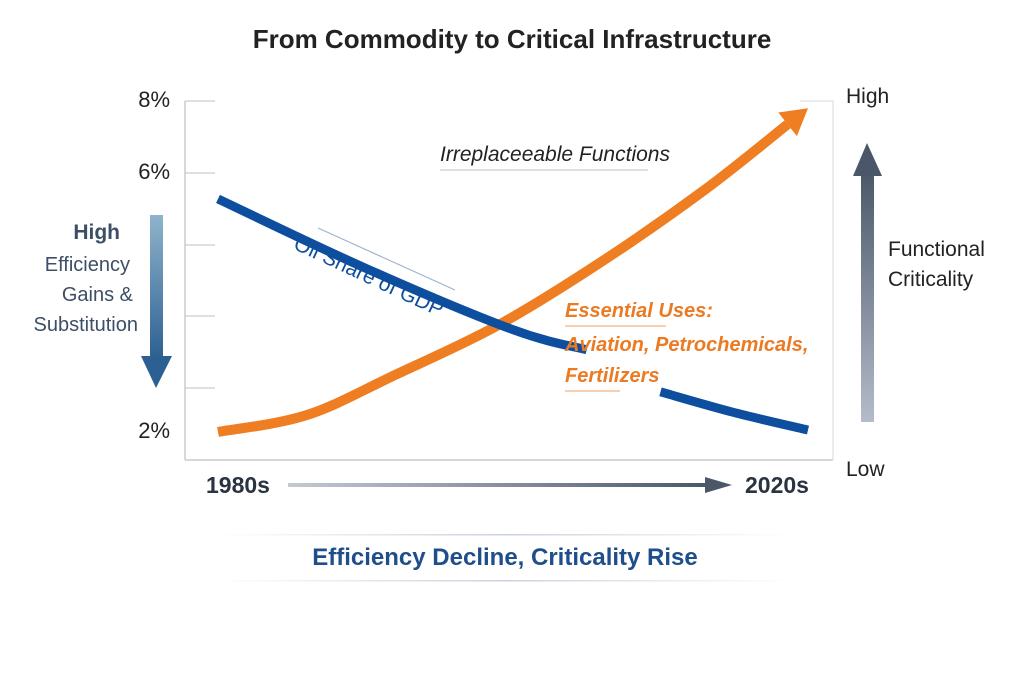 This screenshot has width=1024, height=683. What do you see at coordinates (97, 295) in the screenshot?
I see `left-axis-label-2: Gains &` at bounding box center [97, 295].